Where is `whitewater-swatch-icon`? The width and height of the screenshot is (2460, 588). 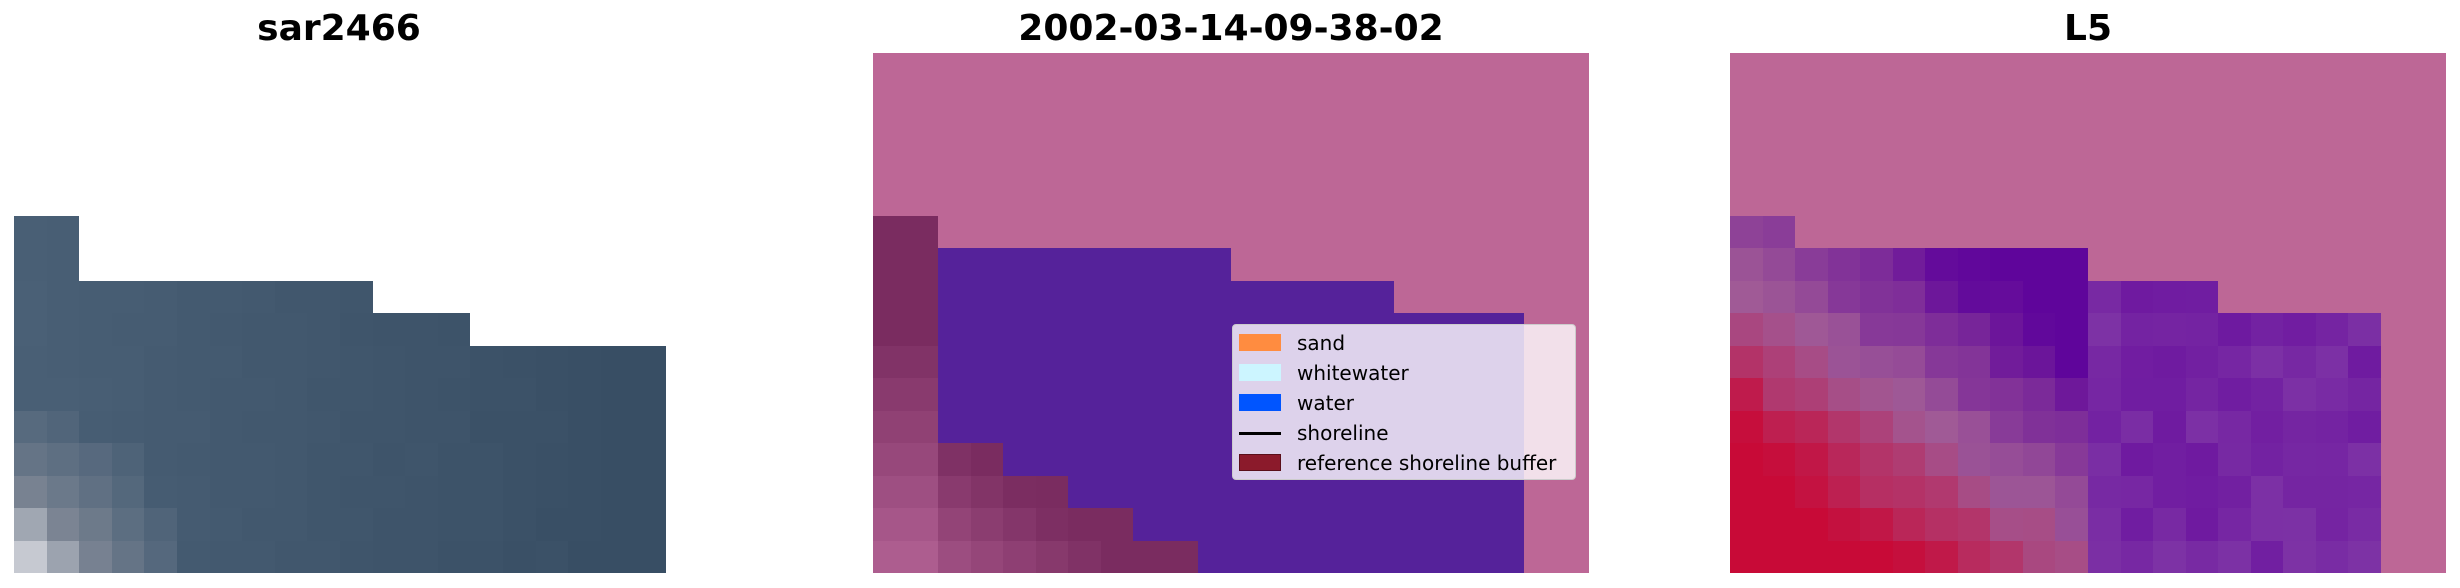 whitewater-swatch-icon is located at coordinates (1260, 372).